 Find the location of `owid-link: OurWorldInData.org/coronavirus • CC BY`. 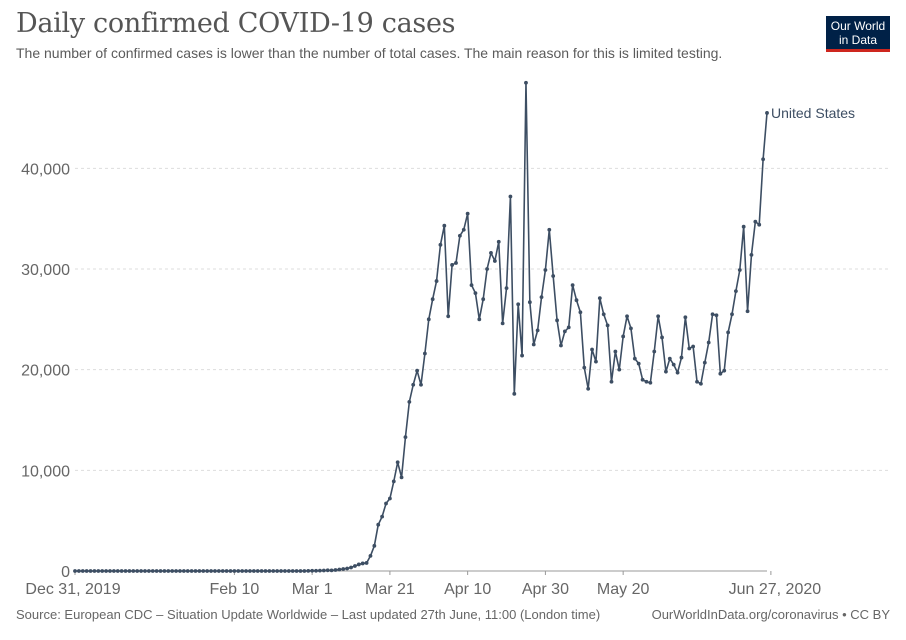

owid-link: OurWorldInData.org/coronavirus • CC BY is located at coordinates (770, 614).